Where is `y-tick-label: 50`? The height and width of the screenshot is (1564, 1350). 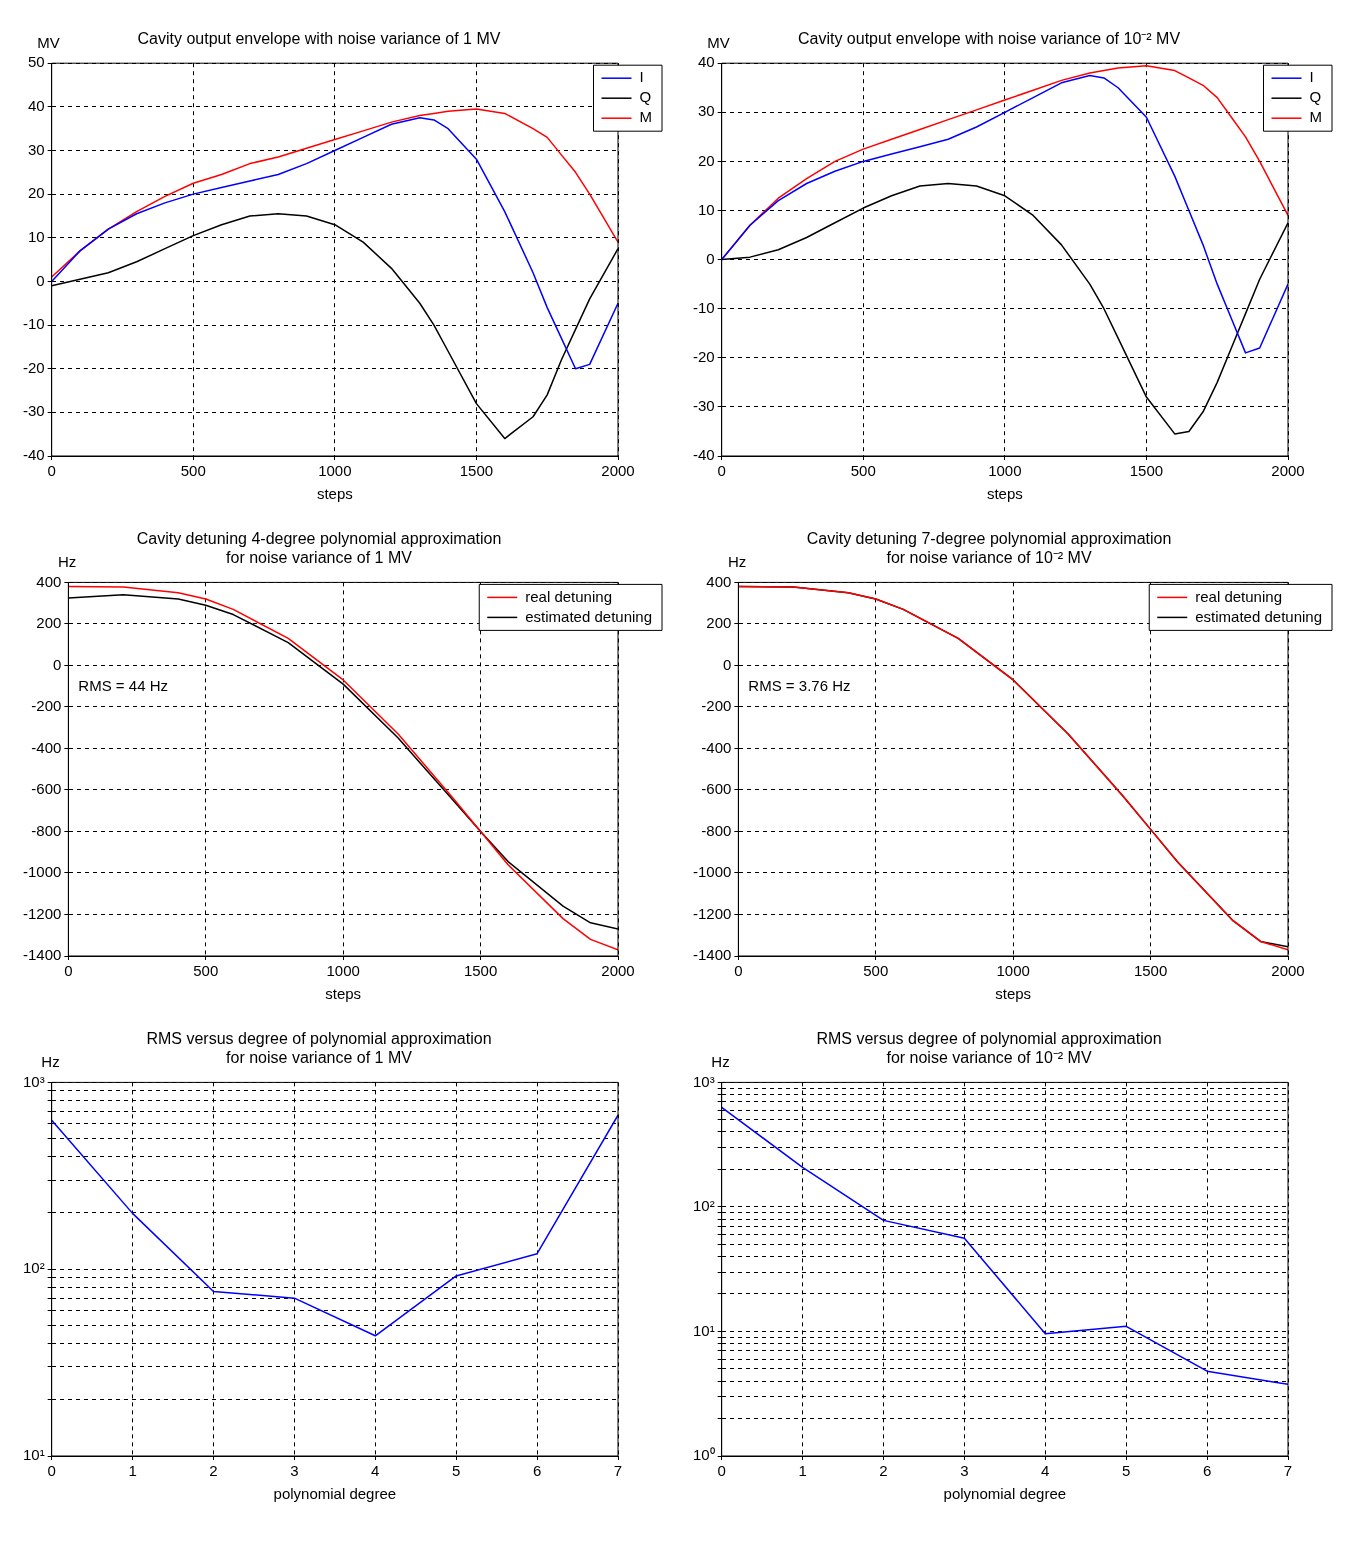 y-tick-label: 50 is located at coordinates (36, 62).